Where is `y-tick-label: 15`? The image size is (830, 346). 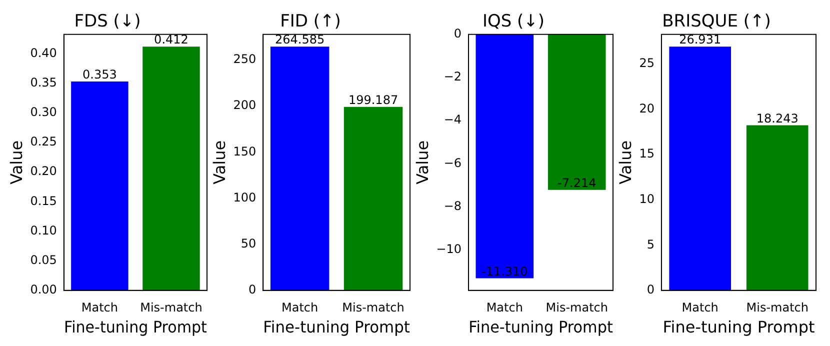 y-tick-label: 15 is located at coordinates (646, 153).